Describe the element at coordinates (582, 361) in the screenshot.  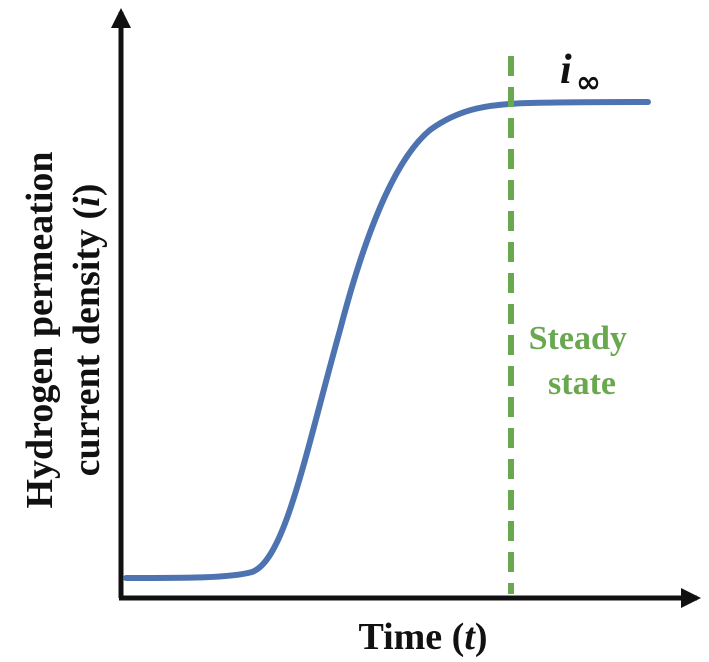
I see `steady-state-label: Steady state` at that location.